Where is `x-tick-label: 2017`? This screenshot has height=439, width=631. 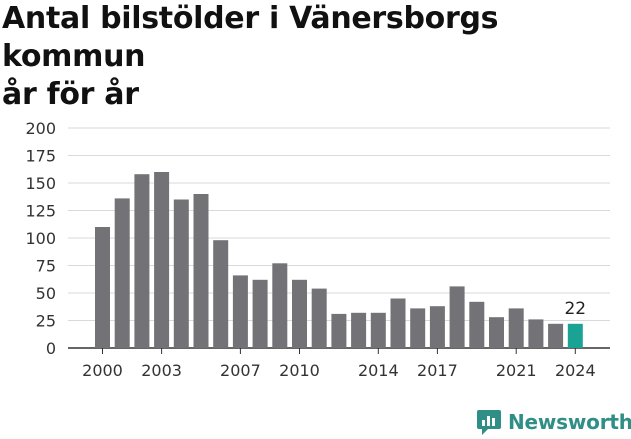 x-tick-label: 2017 is located at coordinates (437, 370).